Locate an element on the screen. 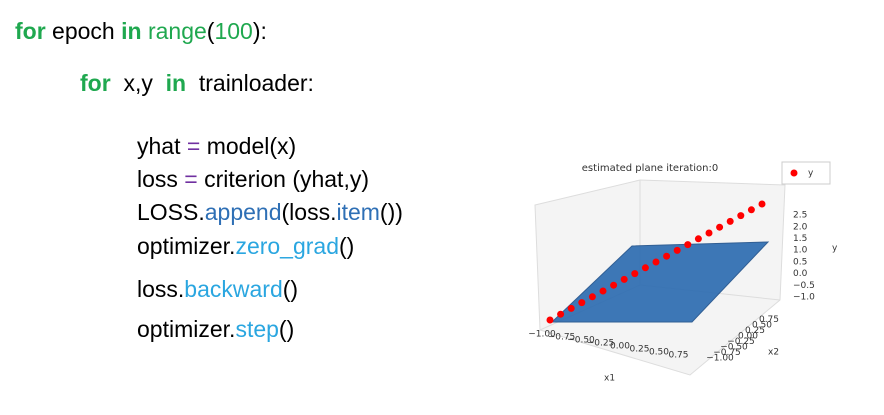  y-tick-label: 0.25 is located at coordinates (755, 331).